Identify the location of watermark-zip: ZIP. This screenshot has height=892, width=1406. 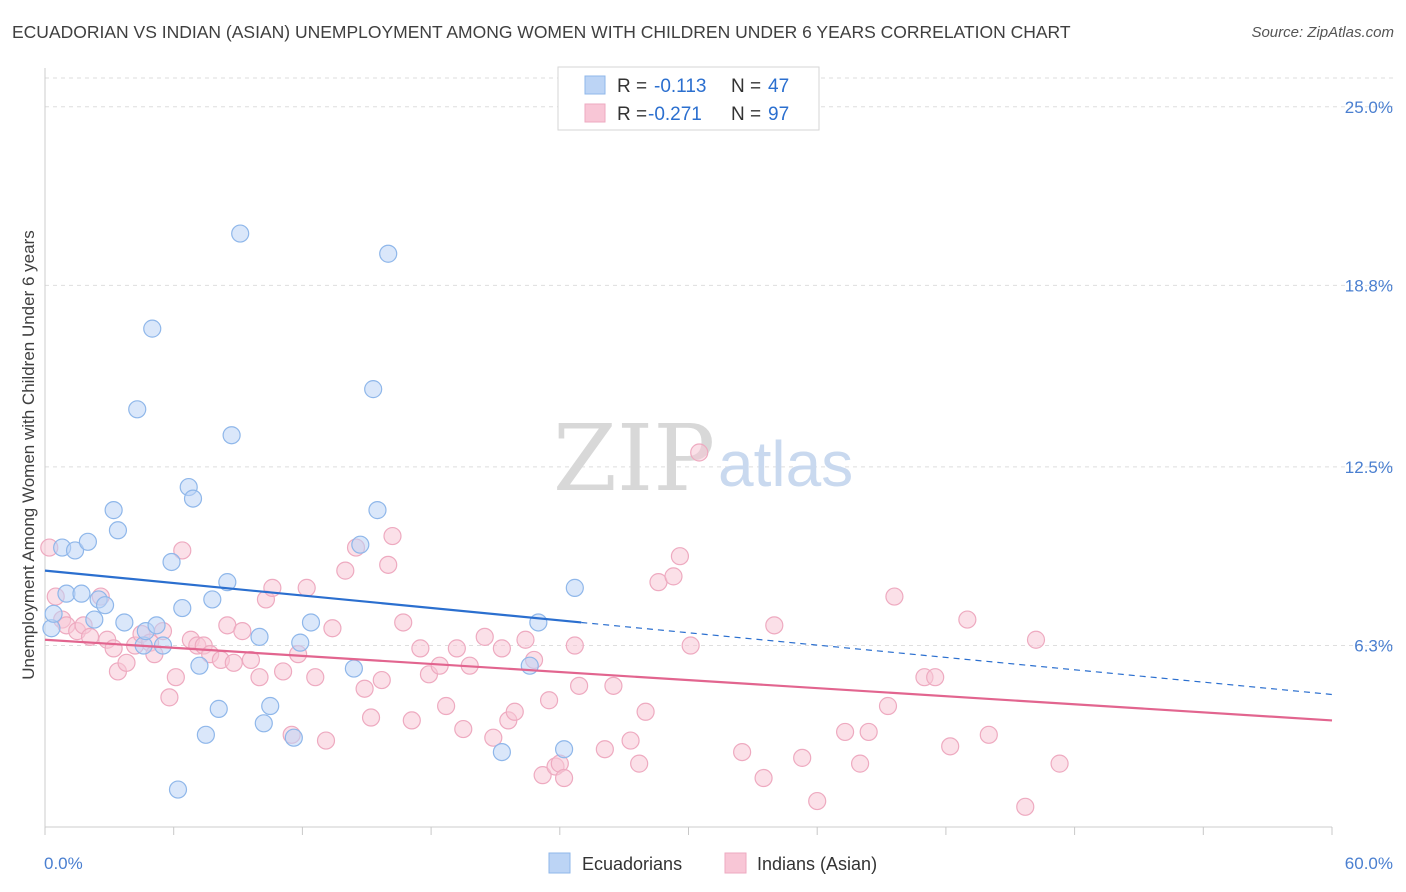
(634, 458).